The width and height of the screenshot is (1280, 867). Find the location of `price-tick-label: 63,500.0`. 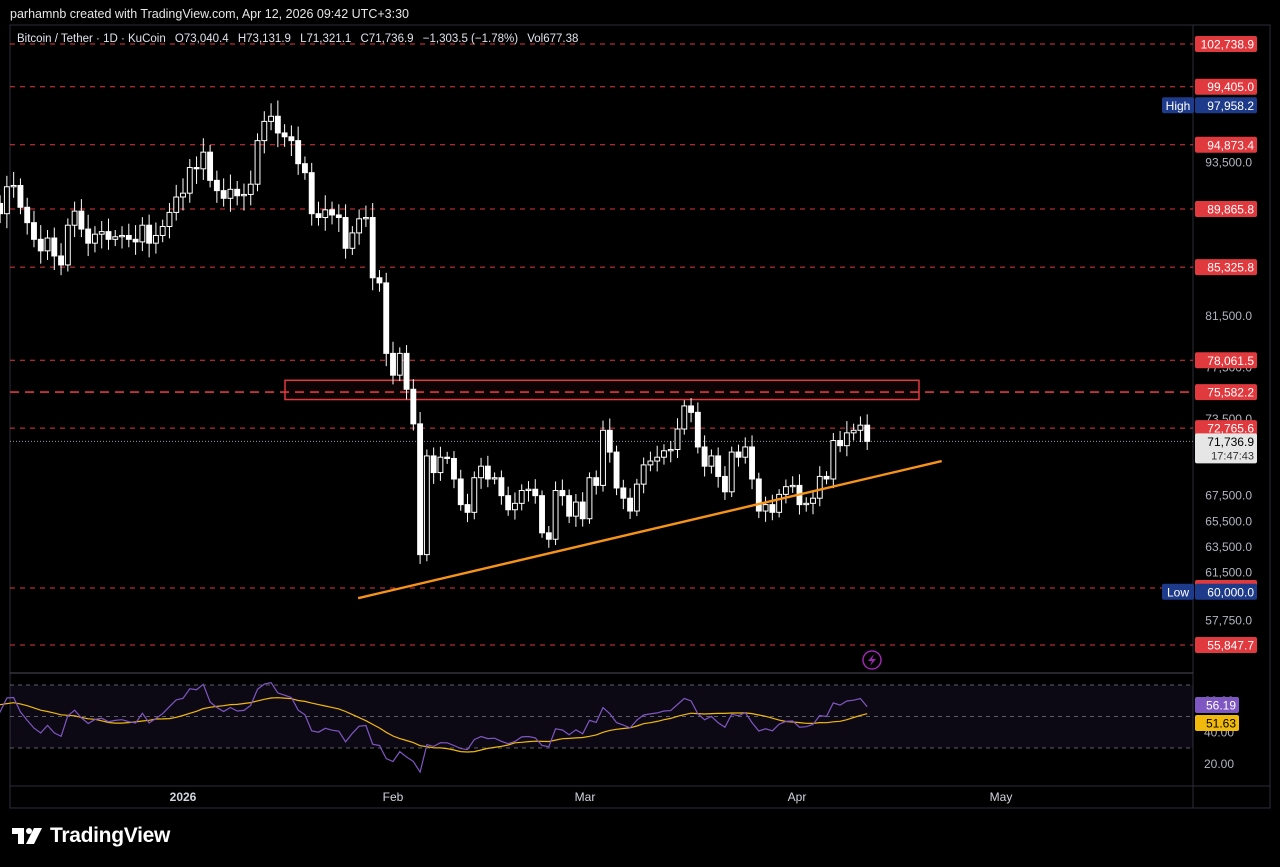

price-tick-label: 63,500.0 is located at coordinates (1228, 547).